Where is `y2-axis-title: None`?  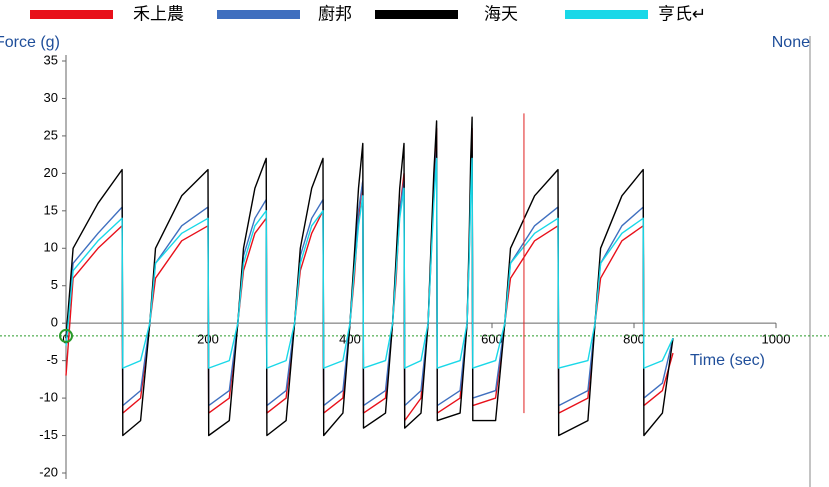
y2-axis-title: None is located at coordinates (791, 42).